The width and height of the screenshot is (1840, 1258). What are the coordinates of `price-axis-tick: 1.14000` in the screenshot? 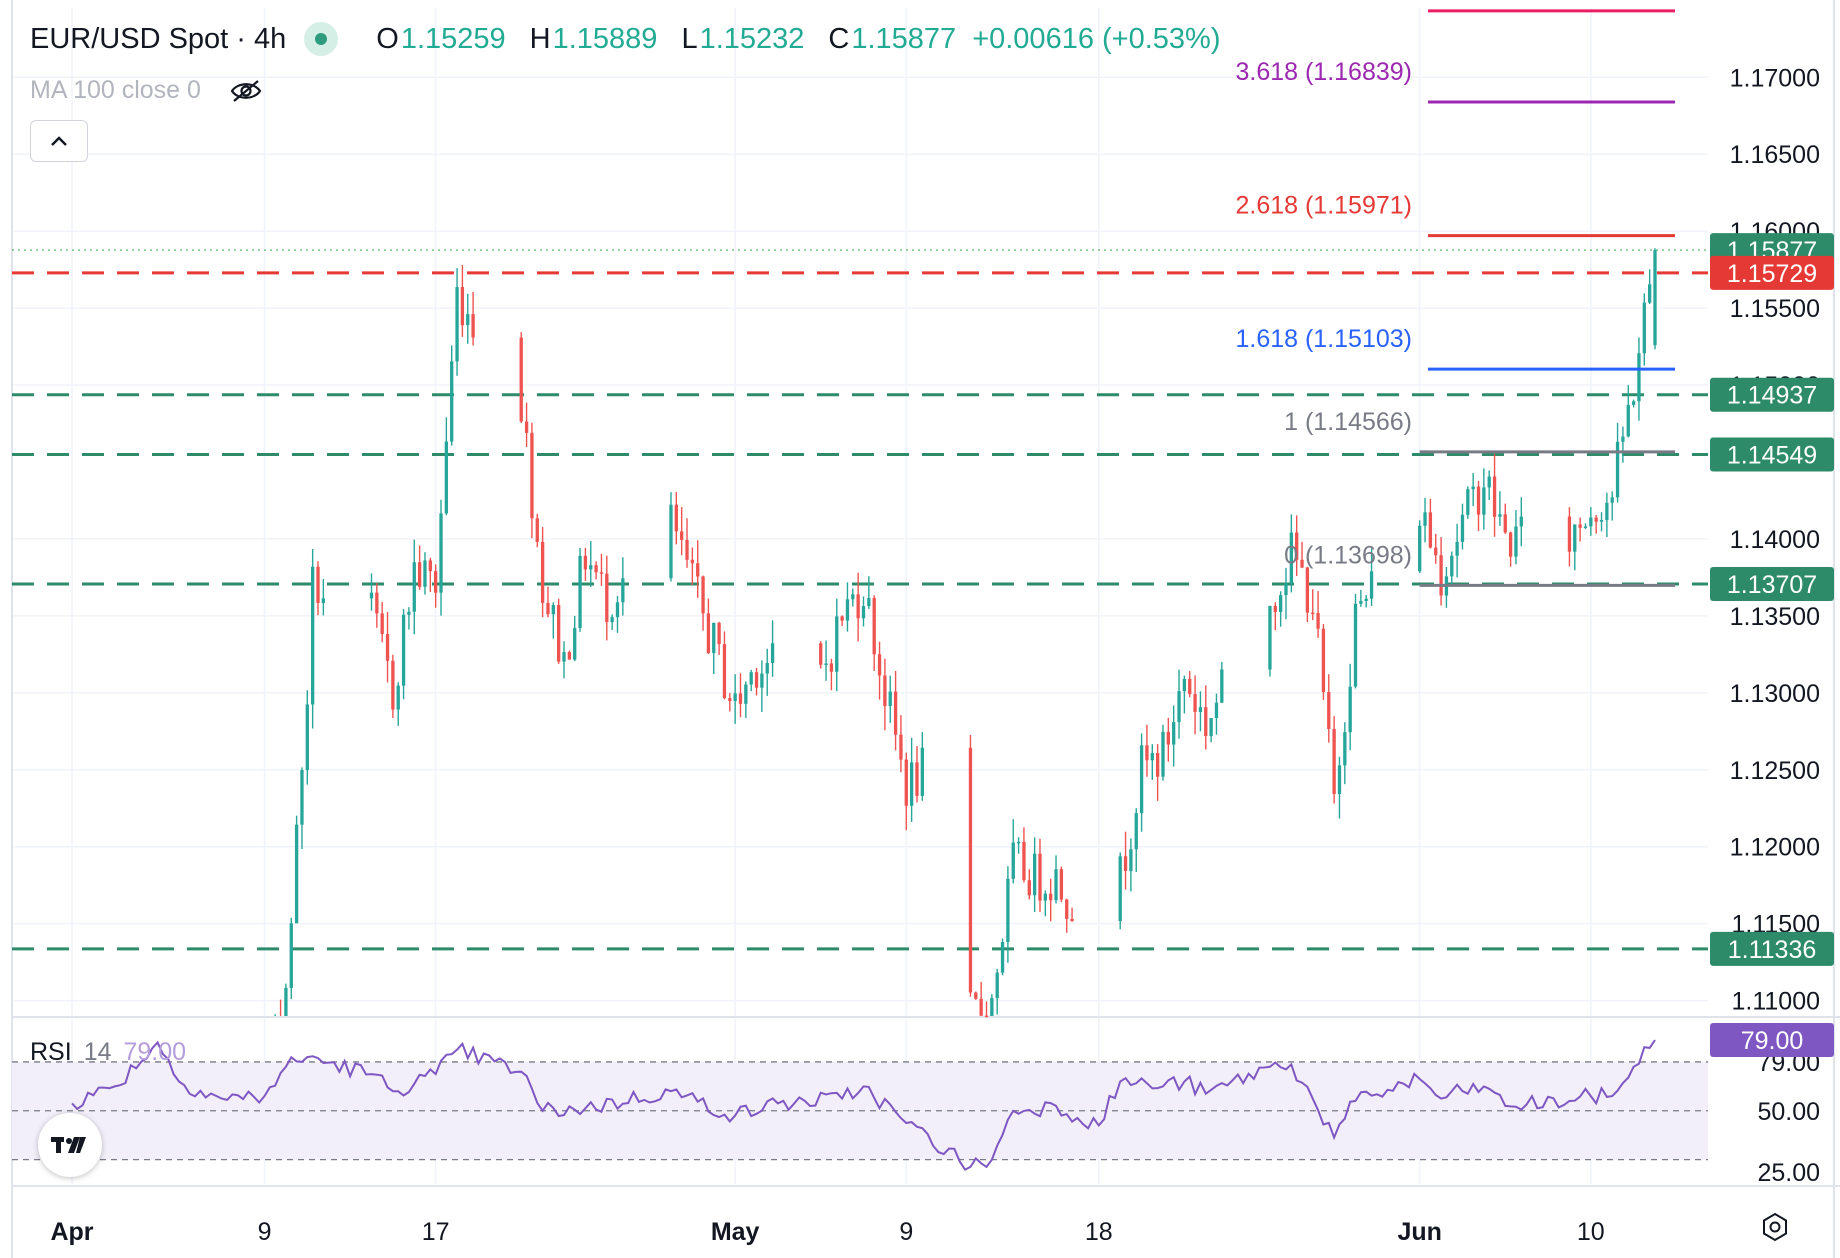 It's located at (1775, 540).